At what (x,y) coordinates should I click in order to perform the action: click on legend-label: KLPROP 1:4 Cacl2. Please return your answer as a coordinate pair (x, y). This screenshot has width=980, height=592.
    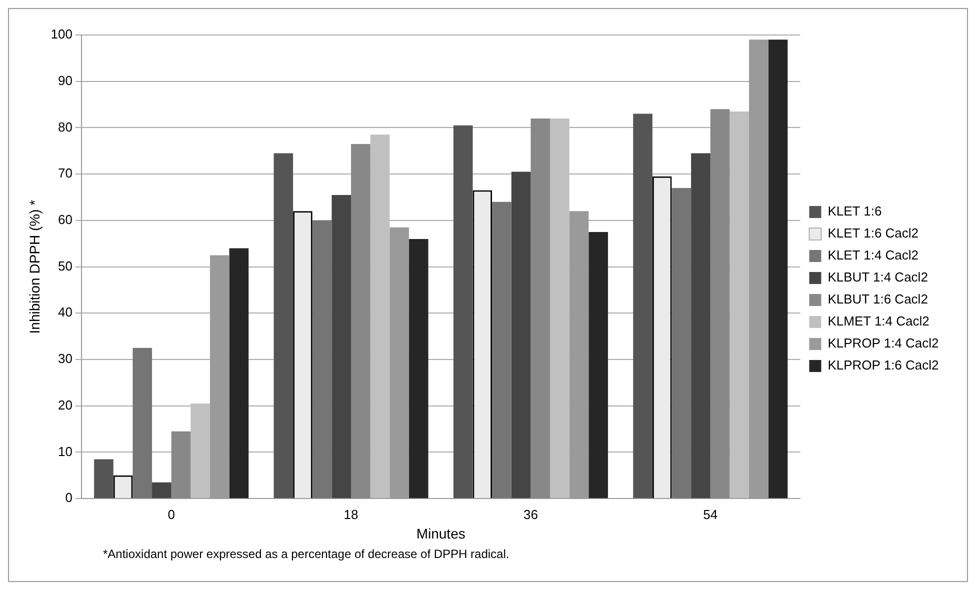
    Looking at the image, I should click on (883, 343).